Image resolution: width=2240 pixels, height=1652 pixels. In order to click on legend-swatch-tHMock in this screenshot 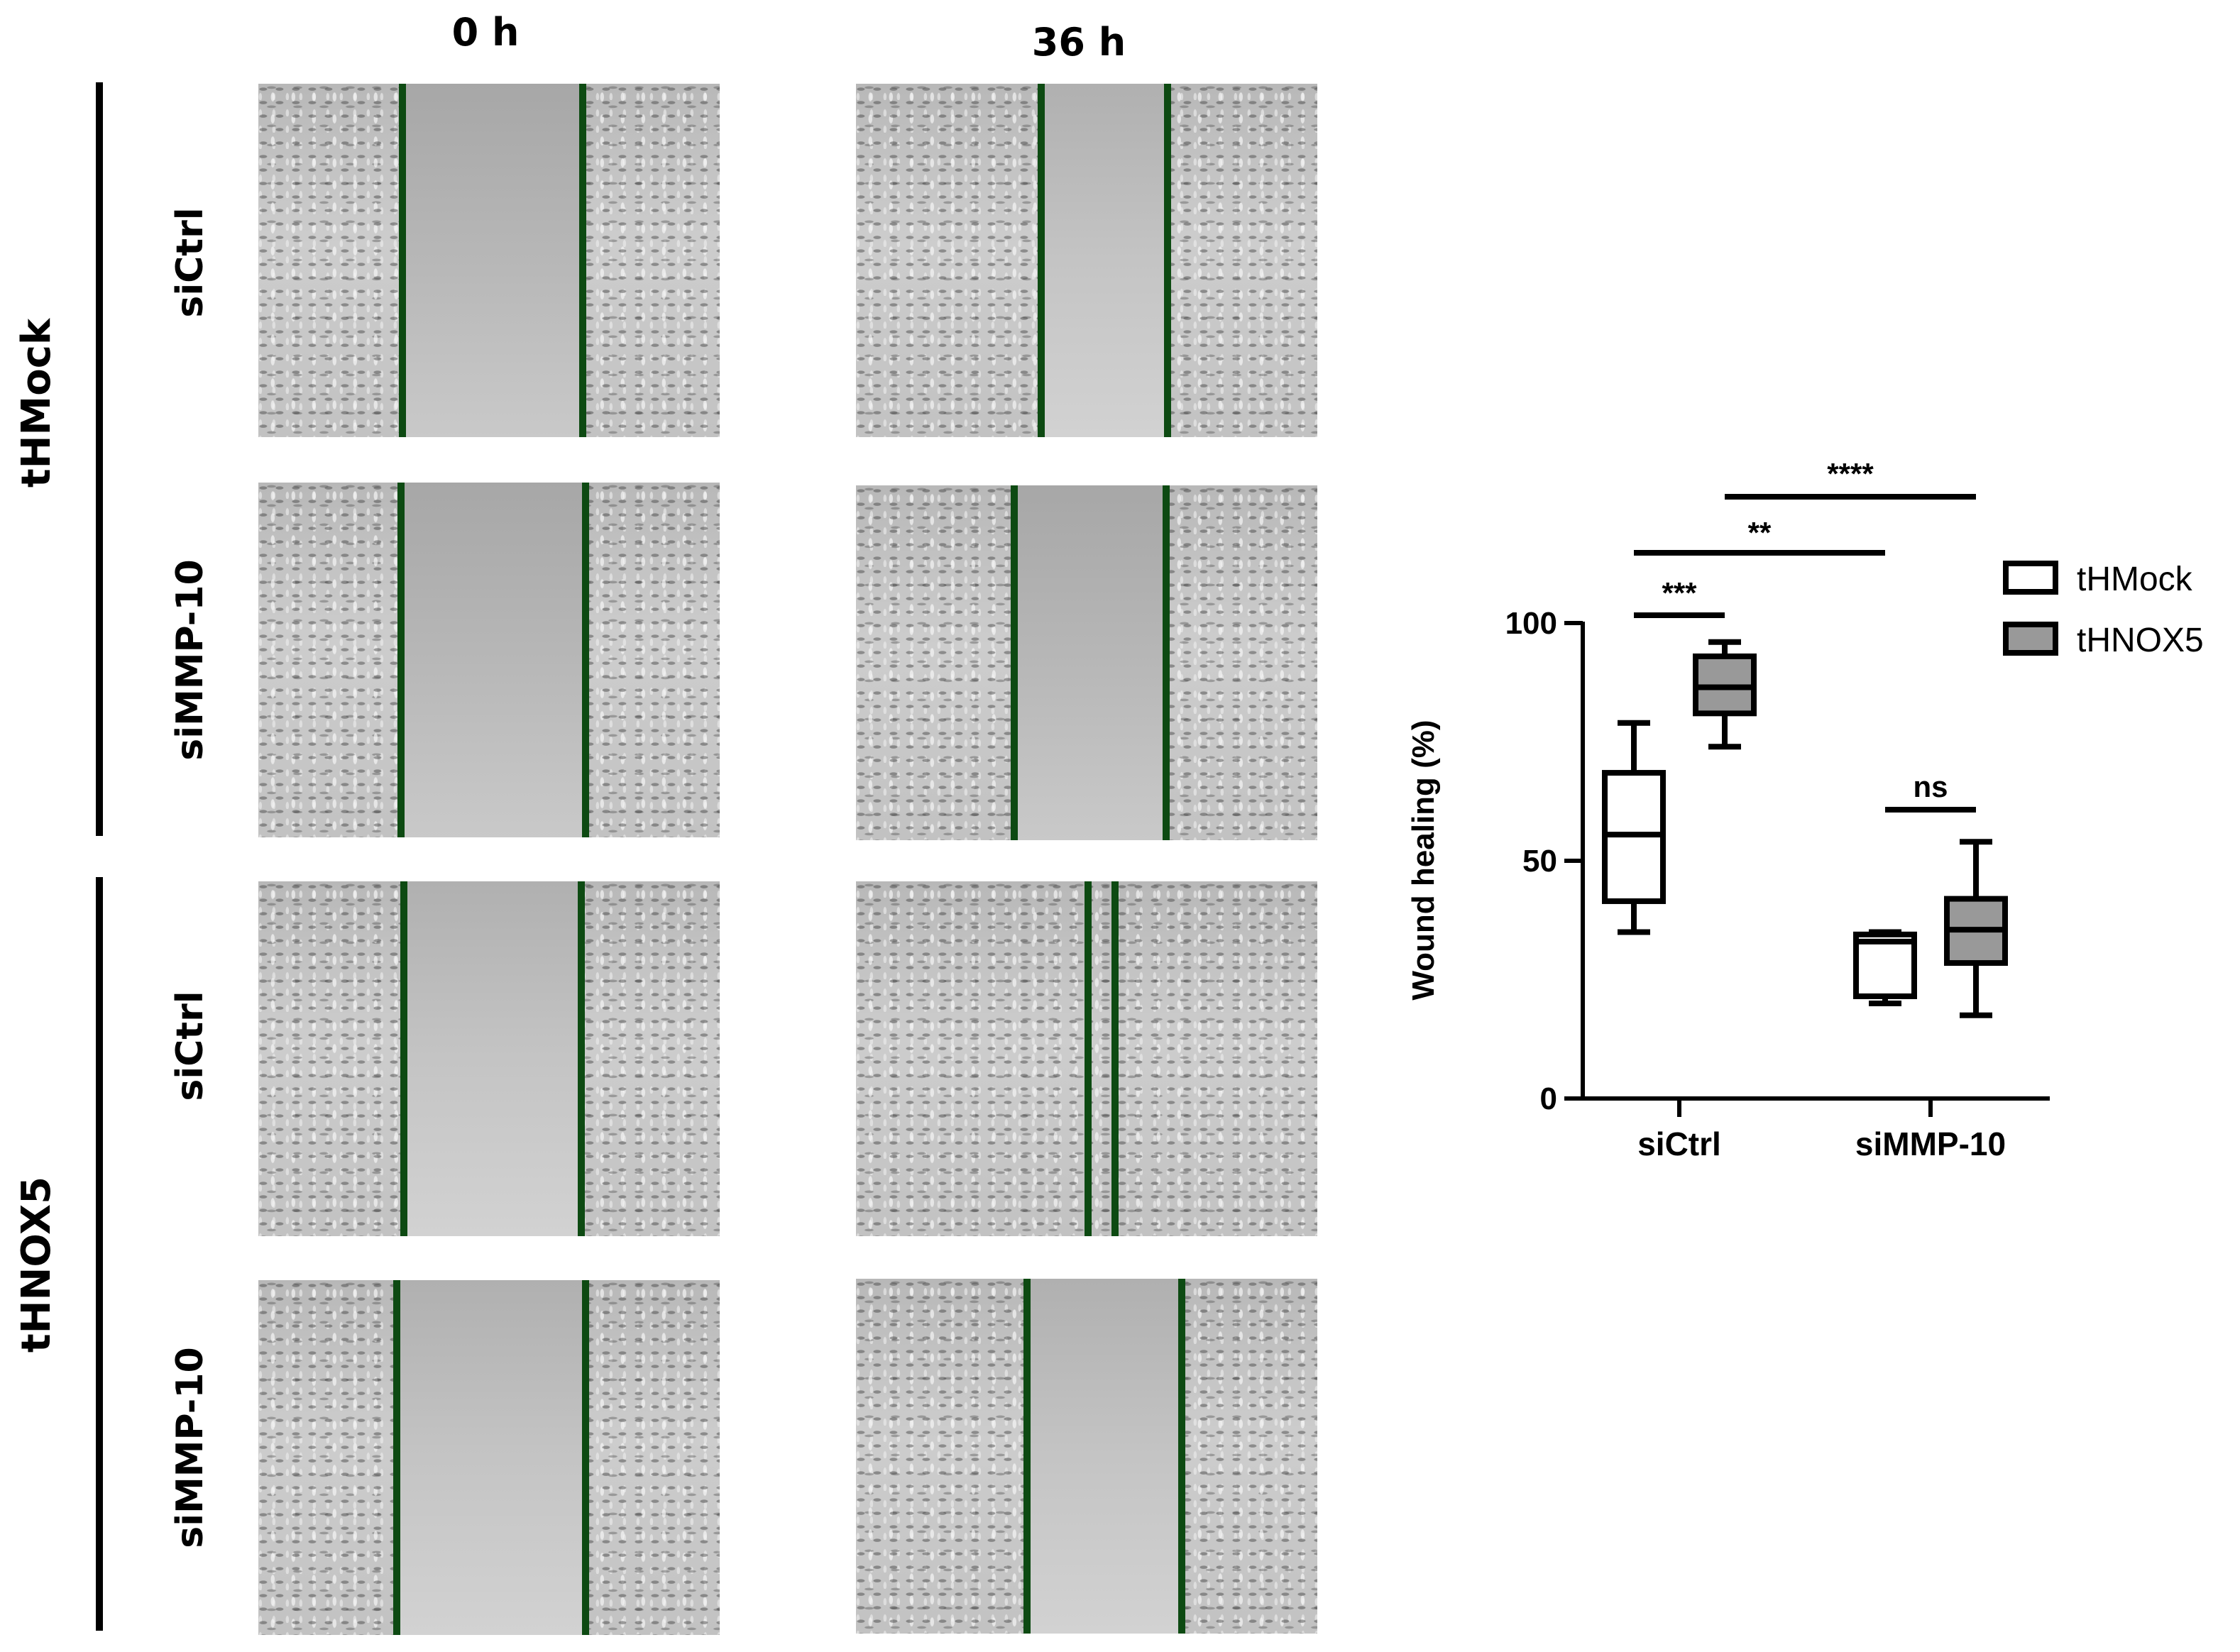, I will do `click(2031, 578)`.